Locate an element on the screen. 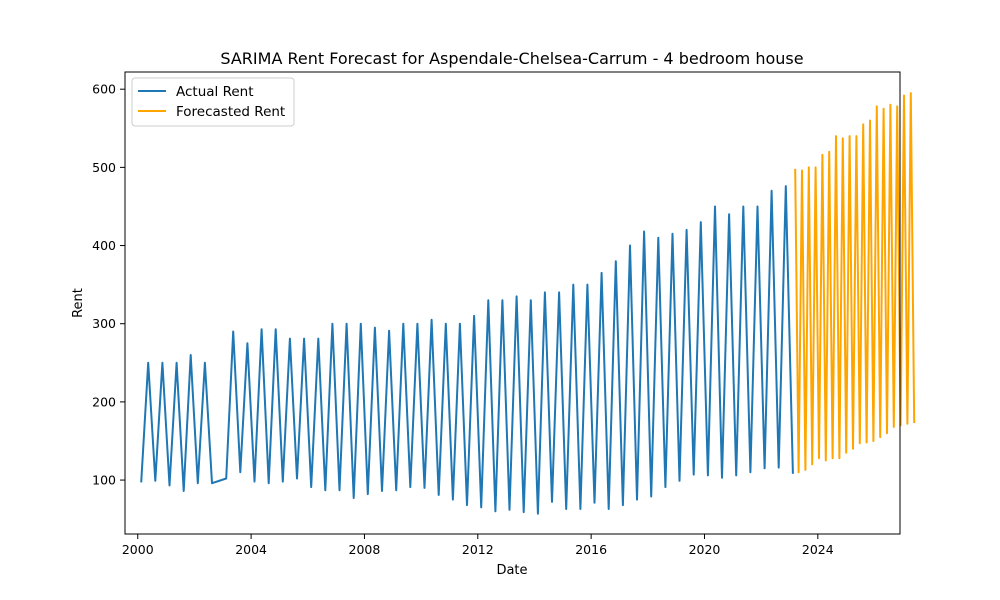 Image resolution: width=1000 pixels, height=600 pixels. x-tick-label: 2016 is located at coordinates (591, 549).